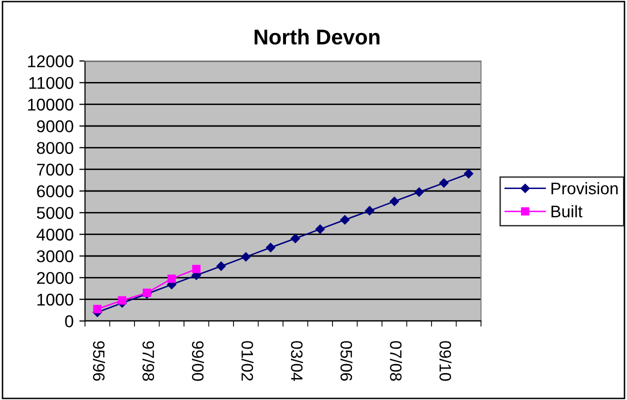  Describe the element at coordinates (55, 278) in the screenshot. I see `y-tick-label: 2000` at that location.